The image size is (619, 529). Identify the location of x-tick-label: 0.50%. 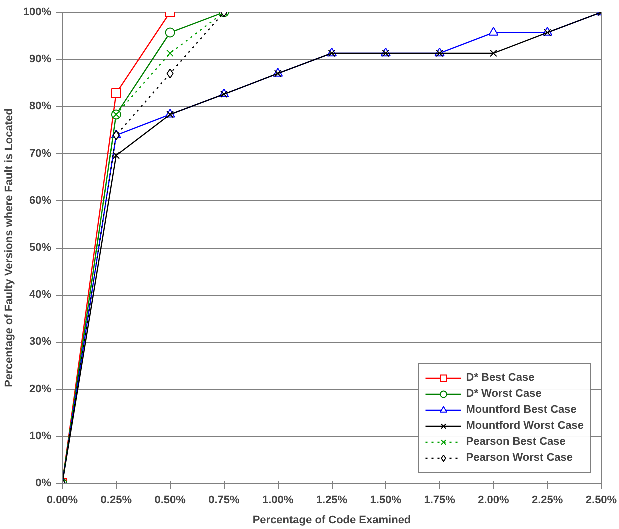
(170, 500).